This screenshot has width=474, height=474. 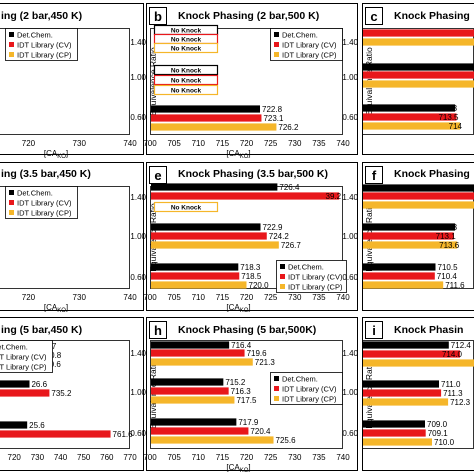 What do you see at coordinates (289, 187) in the screenshot?
I see `data-label: 726.4` at bounding box center [289, 187].